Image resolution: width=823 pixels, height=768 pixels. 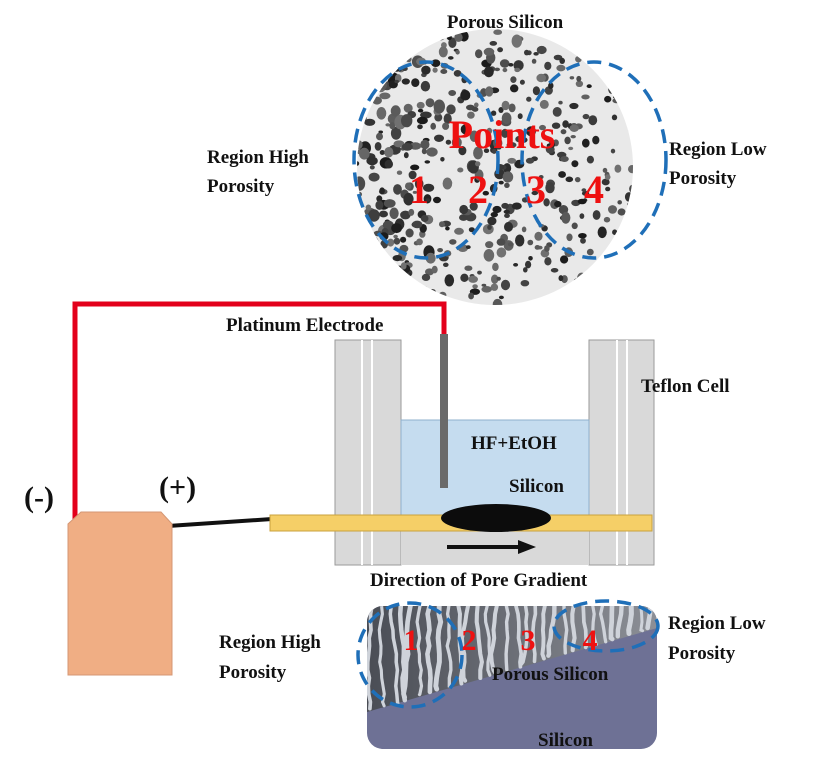 What do you see at coordinates (120, 593) in the screenshot?
I see `power-supply` at bounding box center [120, 593].